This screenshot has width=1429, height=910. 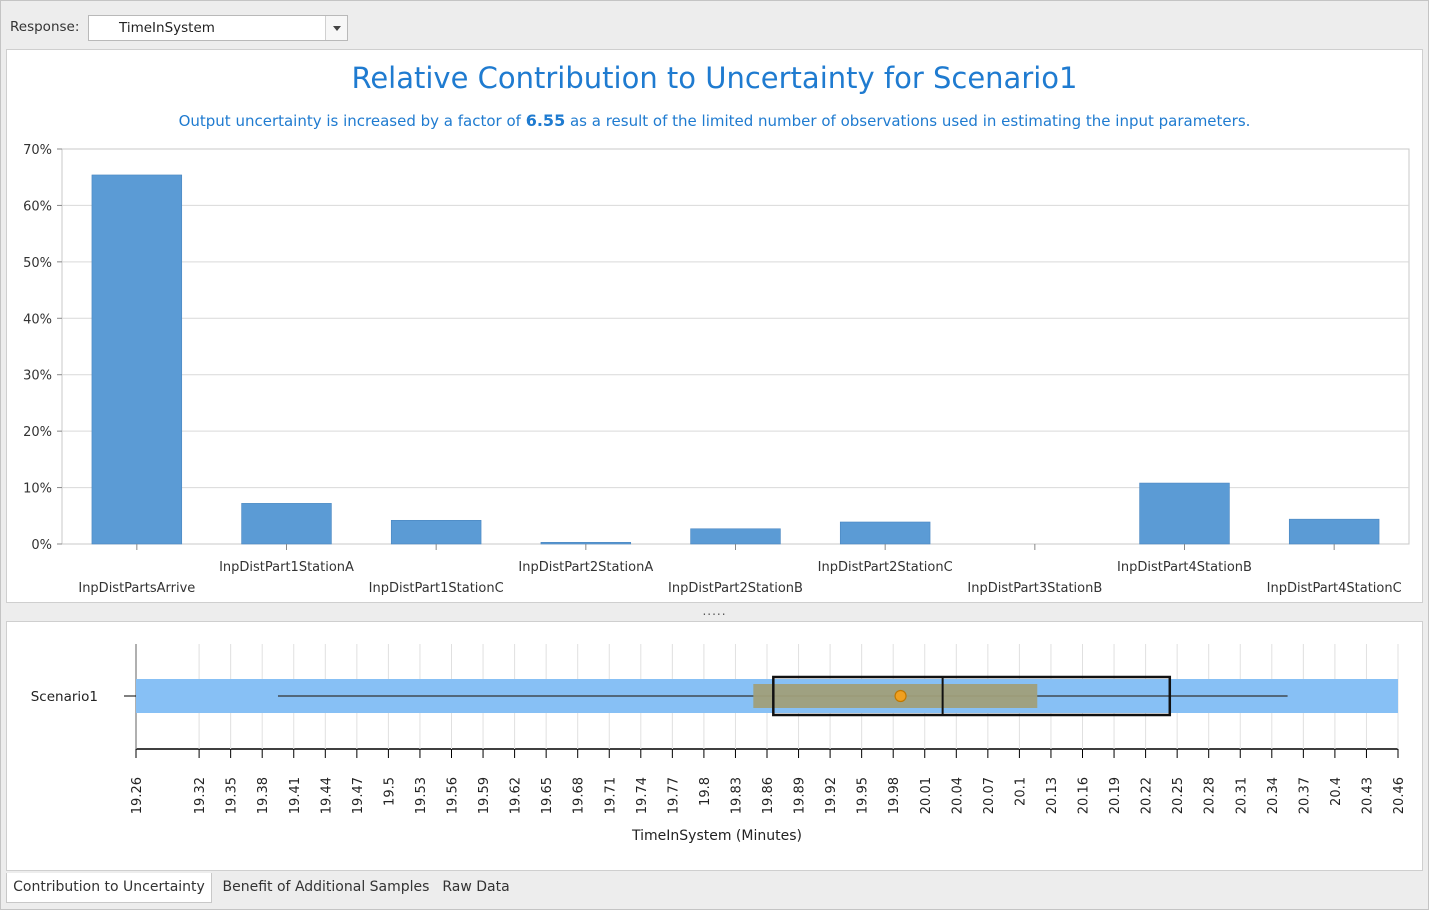 I want to click on x-tick-label: 19.92, so click(x=831, y=795).